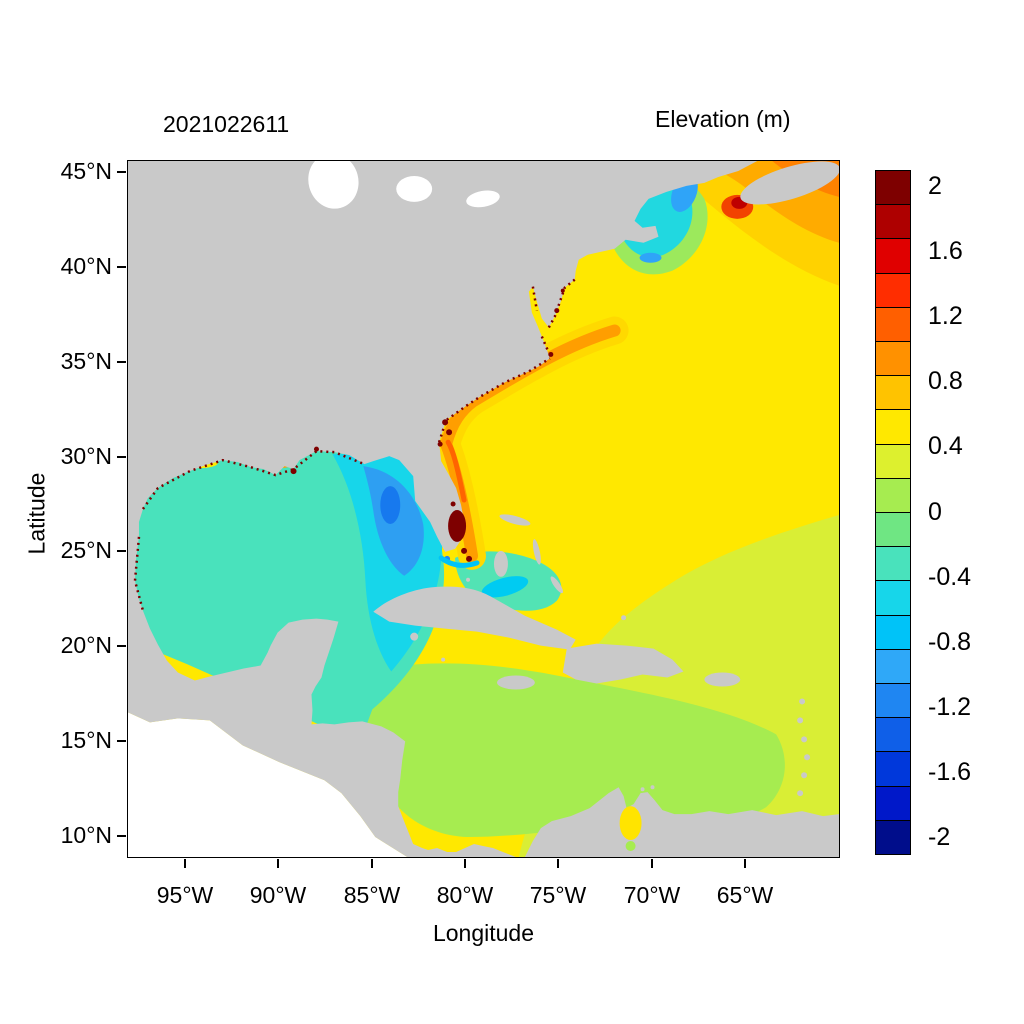 This screenshot has height=1024, width=1024. I want to click on colorbar-tick-label: 1.2, so click(945, 316).